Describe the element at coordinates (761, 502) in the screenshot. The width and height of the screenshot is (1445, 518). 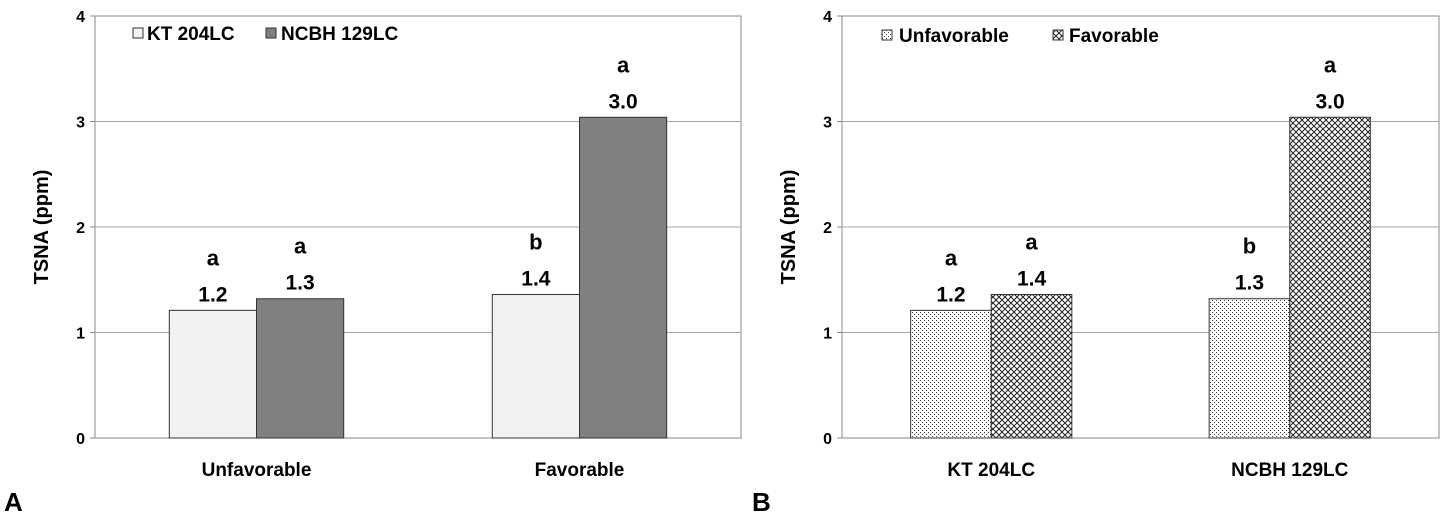
I see `panel-label: B` at that location.